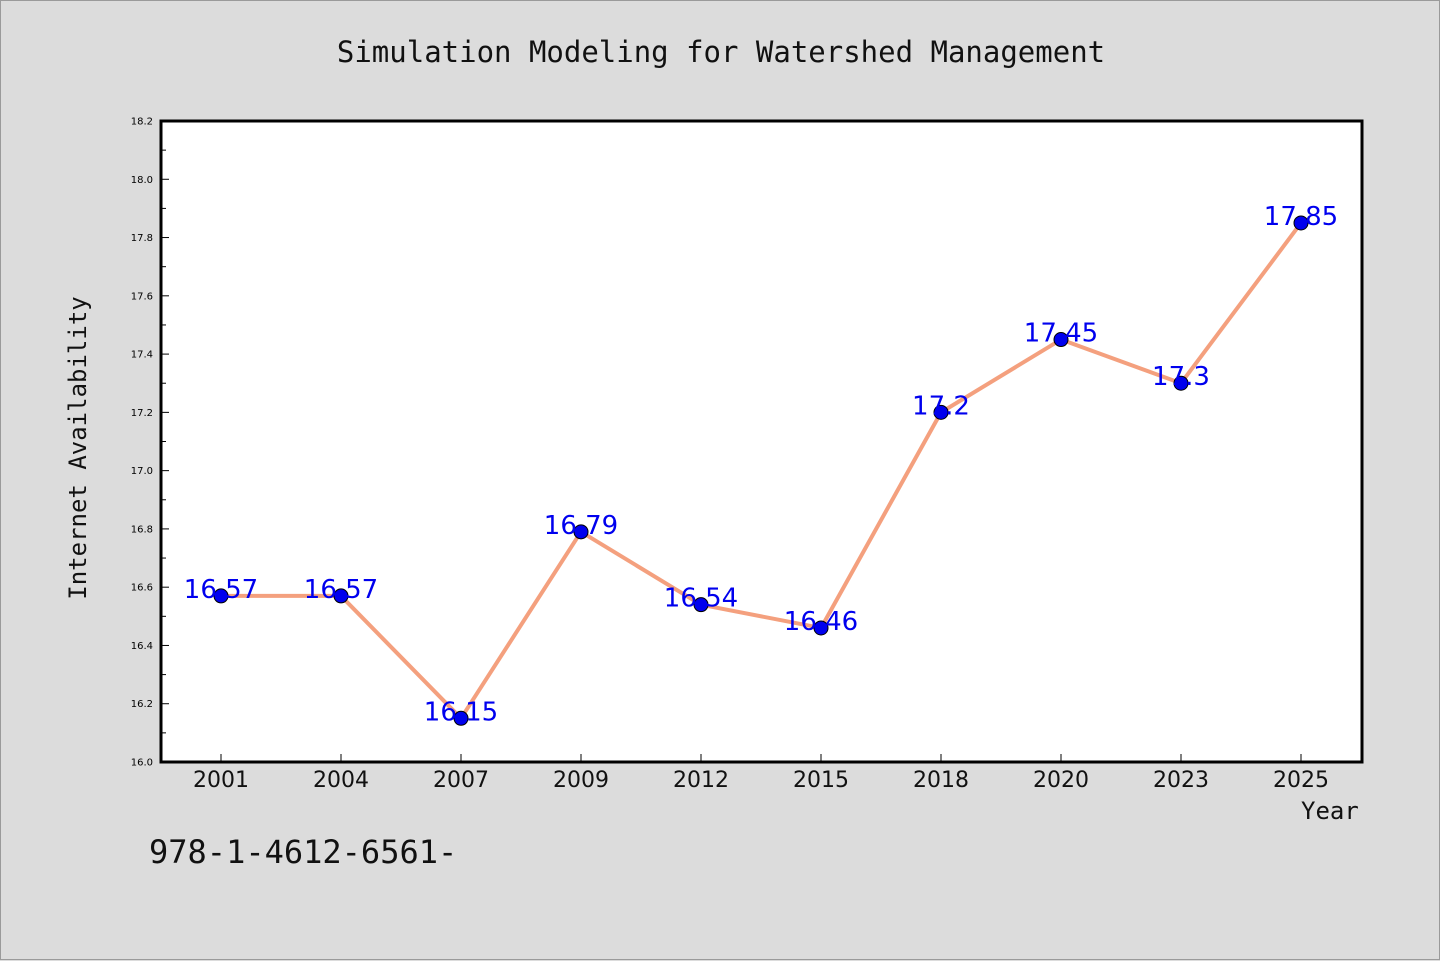 Image resolution: width=1440 pixels, height=961 pixels. What do you see at coordinates (1330, 811) in the screenshot?
I see `x-axis-label: Year` at bounding box center [1330, 811].